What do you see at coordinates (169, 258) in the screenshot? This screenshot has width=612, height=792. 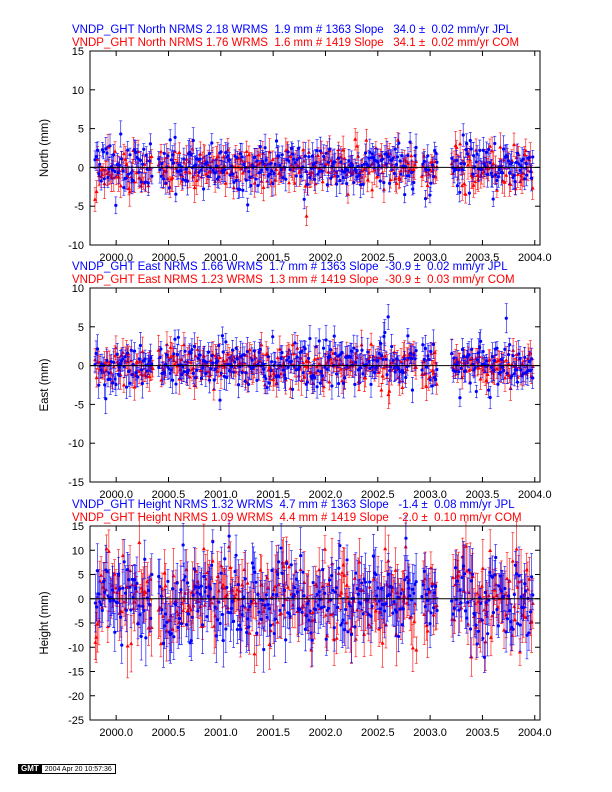 I see `x-tick-label: 2000.5` at bounding box center [169, 258].